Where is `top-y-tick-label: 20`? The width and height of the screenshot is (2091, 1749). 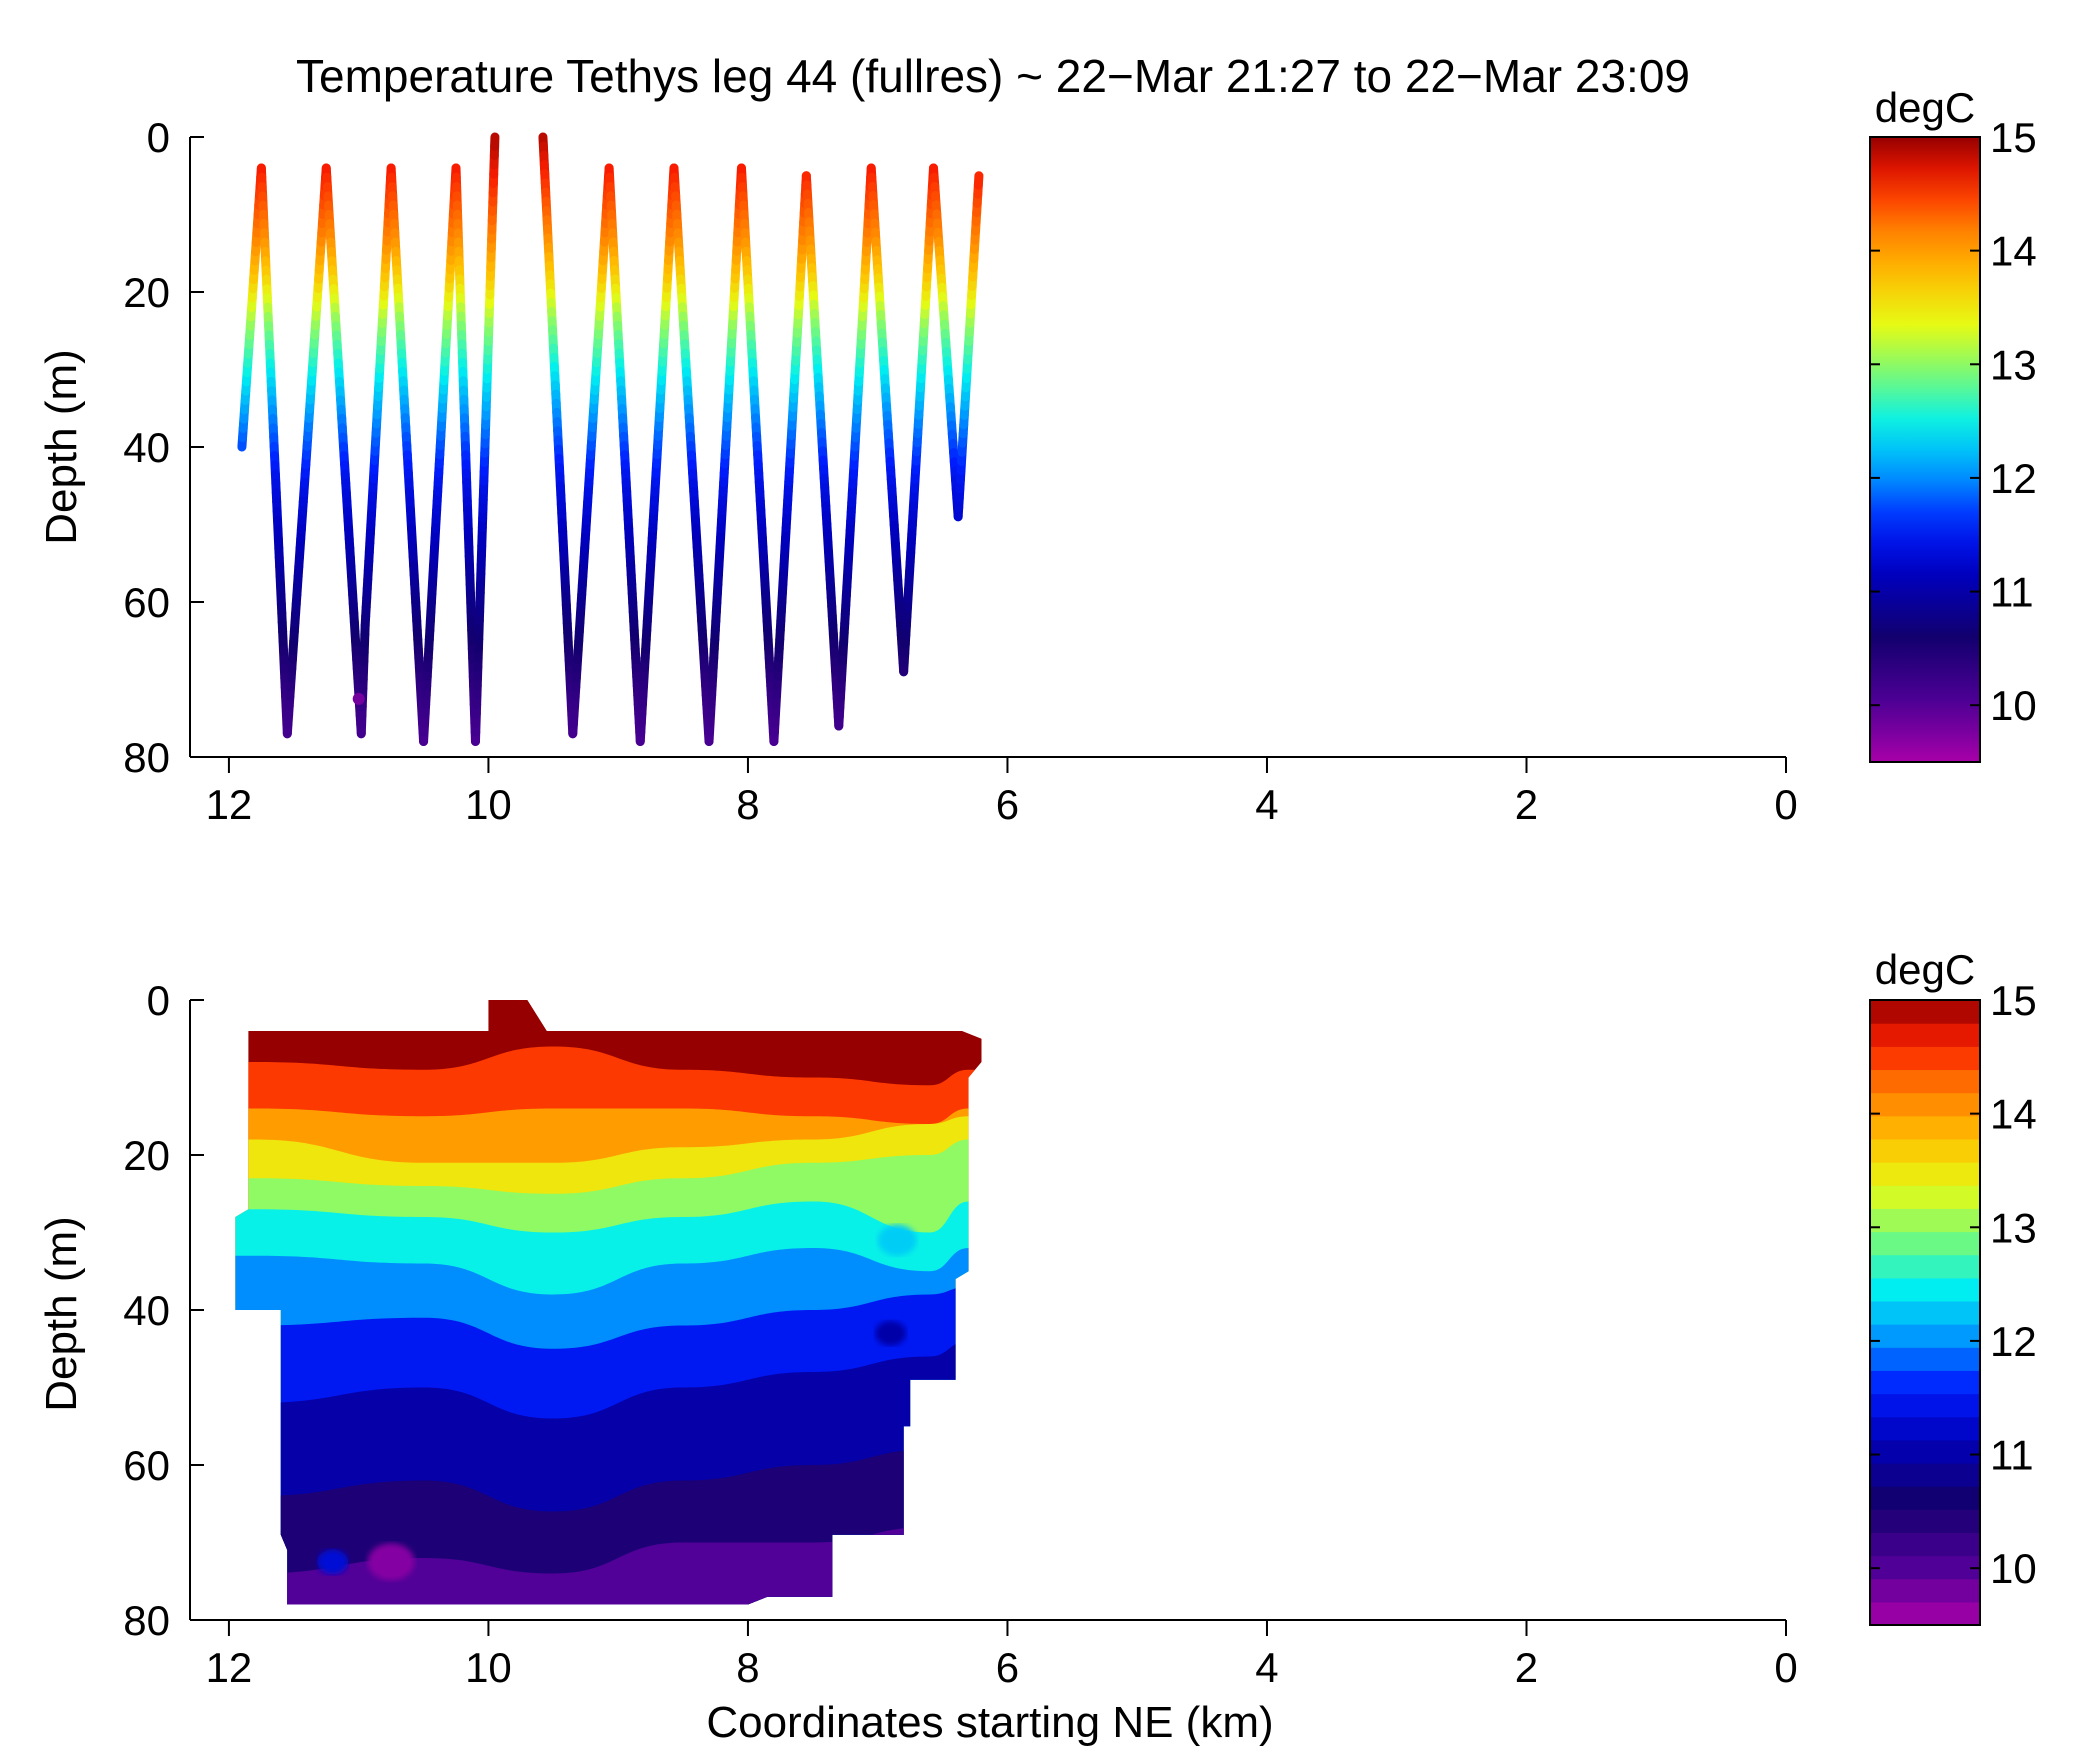
top-y-tick-label: 20 is located at coordinates (146, 292).